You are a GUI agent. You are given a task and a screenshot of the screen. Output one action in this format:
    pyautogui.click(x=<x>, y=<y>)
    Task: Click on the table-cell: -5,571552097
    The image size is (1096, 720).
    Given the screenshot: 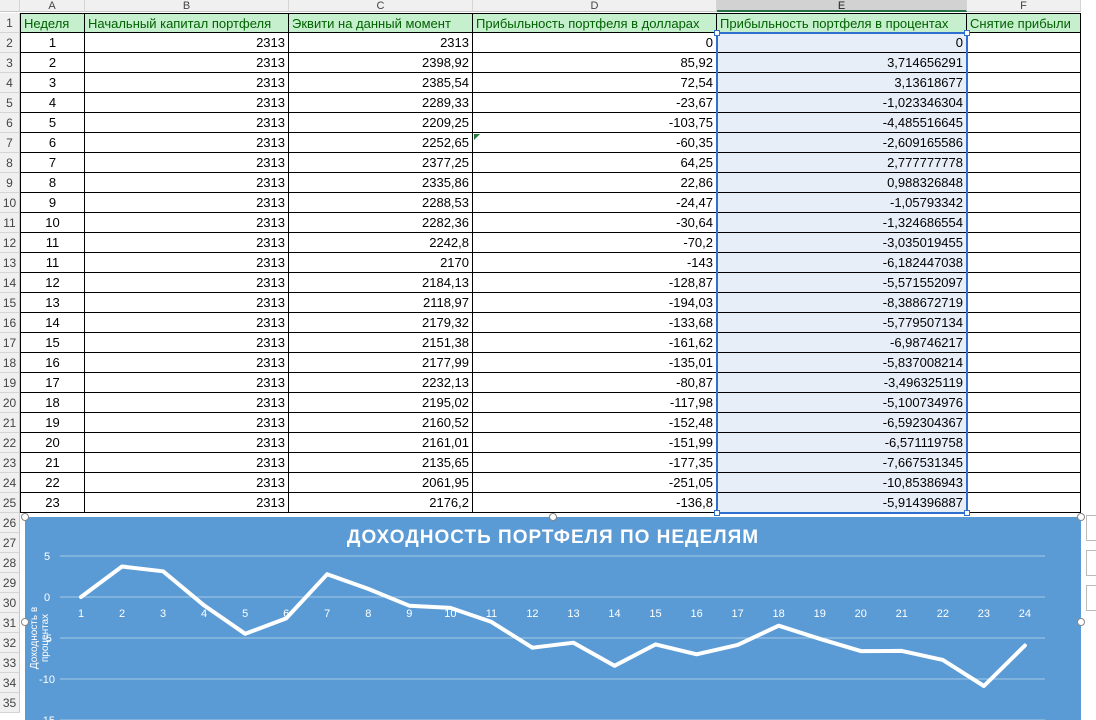 What is the action you would take?
    pyautogui.click(x=842, y=283)
    